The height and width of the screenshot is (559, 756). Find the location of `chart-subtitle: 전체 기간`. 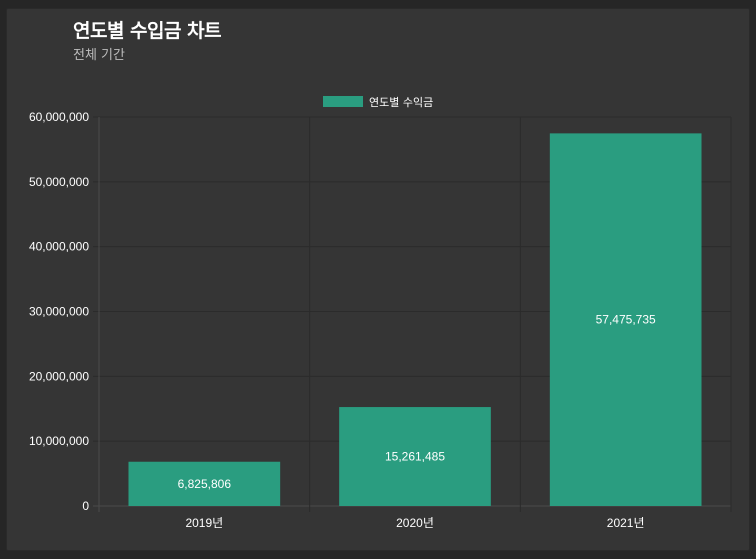

chart-subtitle: 전체 기간 is located at coordinates (99, 55).